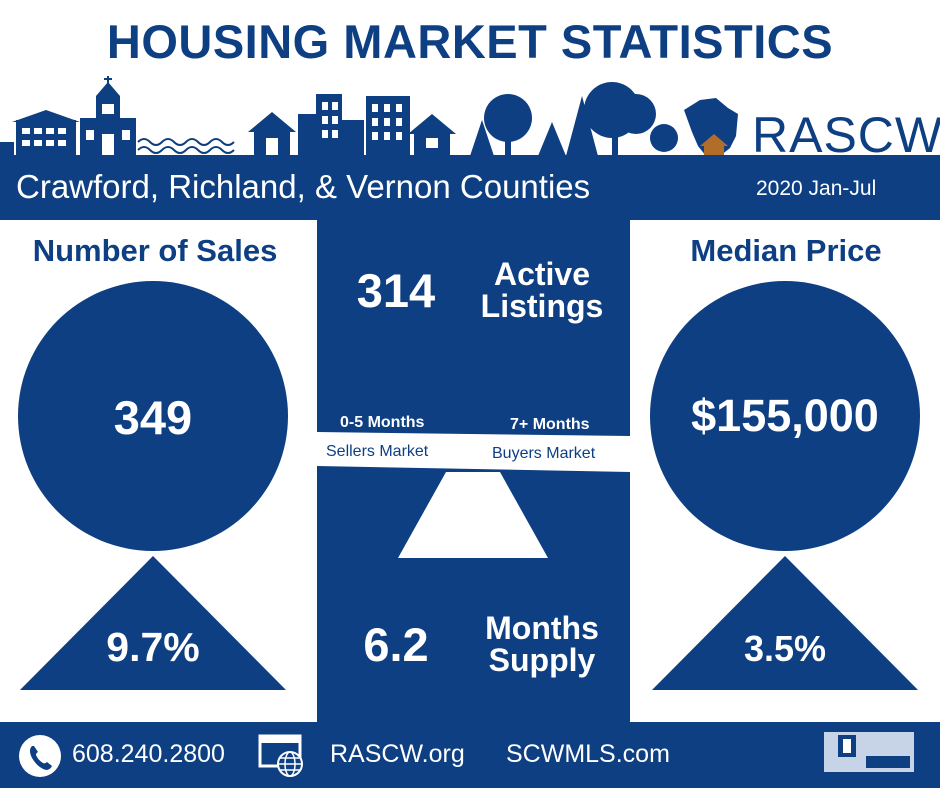 The width and height of the screenshot is (940, 788). What do you see at coordinates (816, 188) in the screenshot?
I see `period-label: 2020 Jan-Jul` at bounding box center [816, 188].